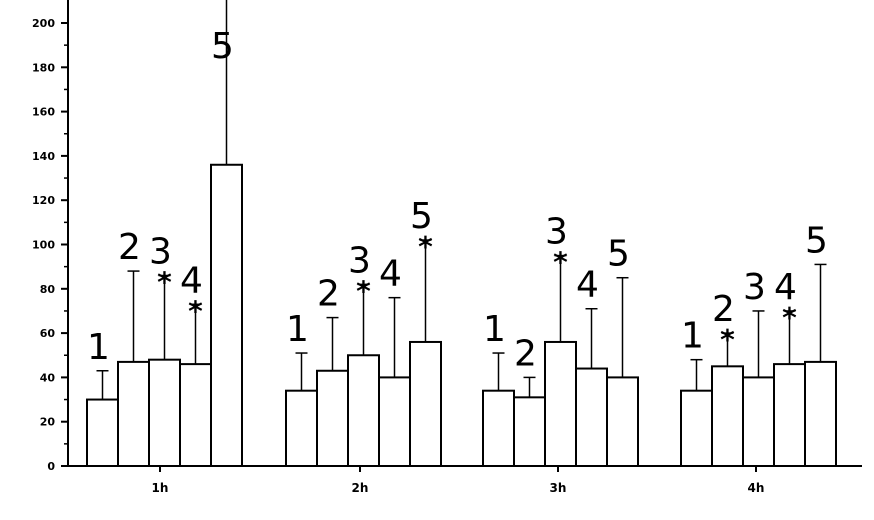 The width and height of the screenshot is (874, 520). What do you see at coordinates (43, 200) in the screenshot?
I see `y-tick-label: 120` at bounding box center [43, 200].